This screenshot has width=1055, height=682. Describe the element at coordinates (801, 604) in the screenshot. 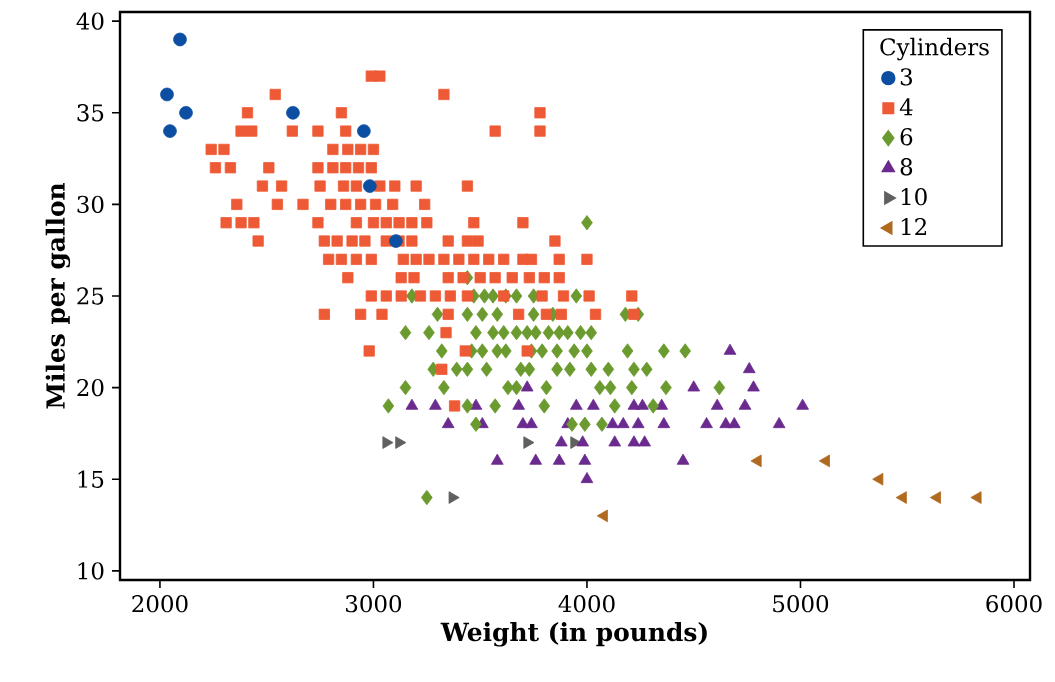

I see `x-tick-label: 5000` at that location.